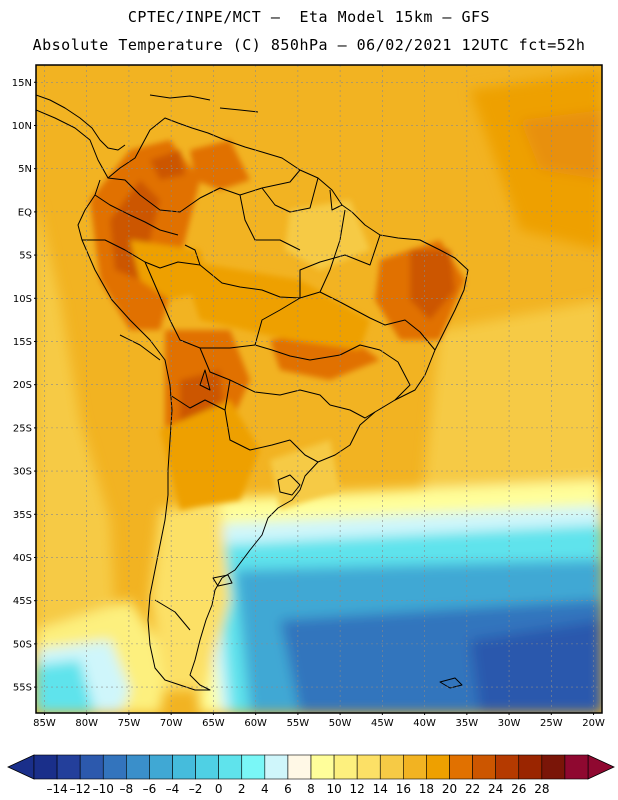 This screenshot has width=618, height=800. I want to click on lat-label: 35S, so click(22, 515).